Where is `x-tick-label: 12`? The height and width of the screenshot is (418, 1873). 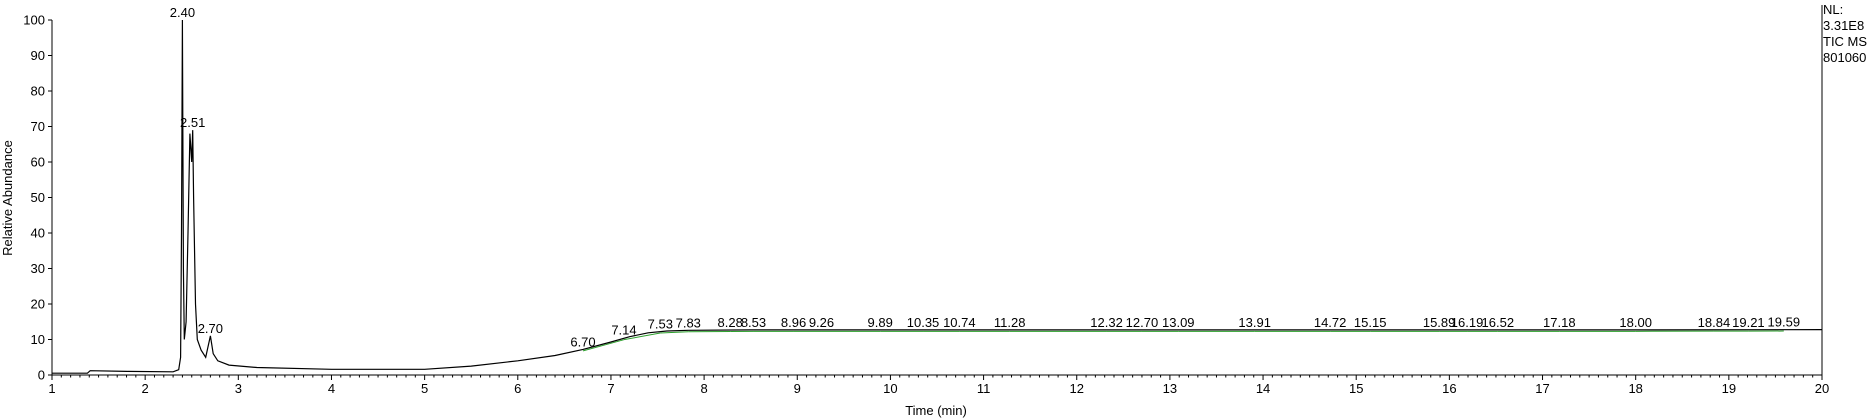
x-tick-label: 12 is located at coordinates (1077, 388).